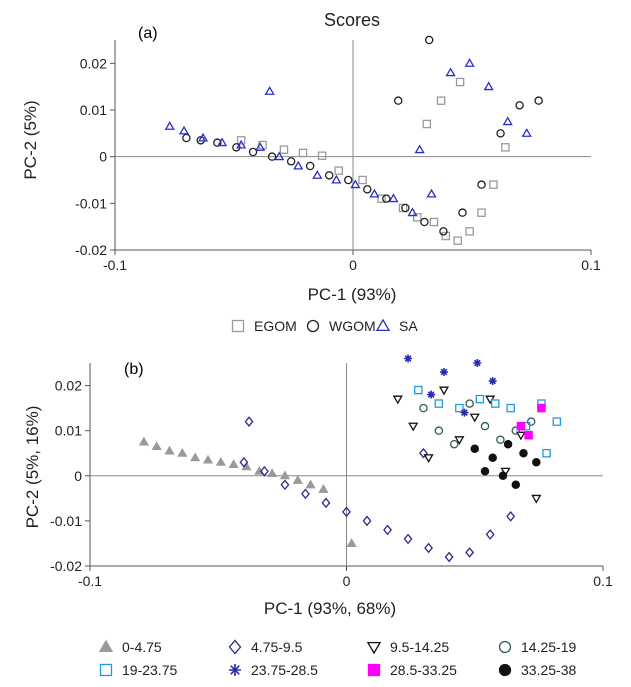 This screenshot has height=687, width=631. I want to click on panel-a-legend-label-sa: SA, so click(408, 326).